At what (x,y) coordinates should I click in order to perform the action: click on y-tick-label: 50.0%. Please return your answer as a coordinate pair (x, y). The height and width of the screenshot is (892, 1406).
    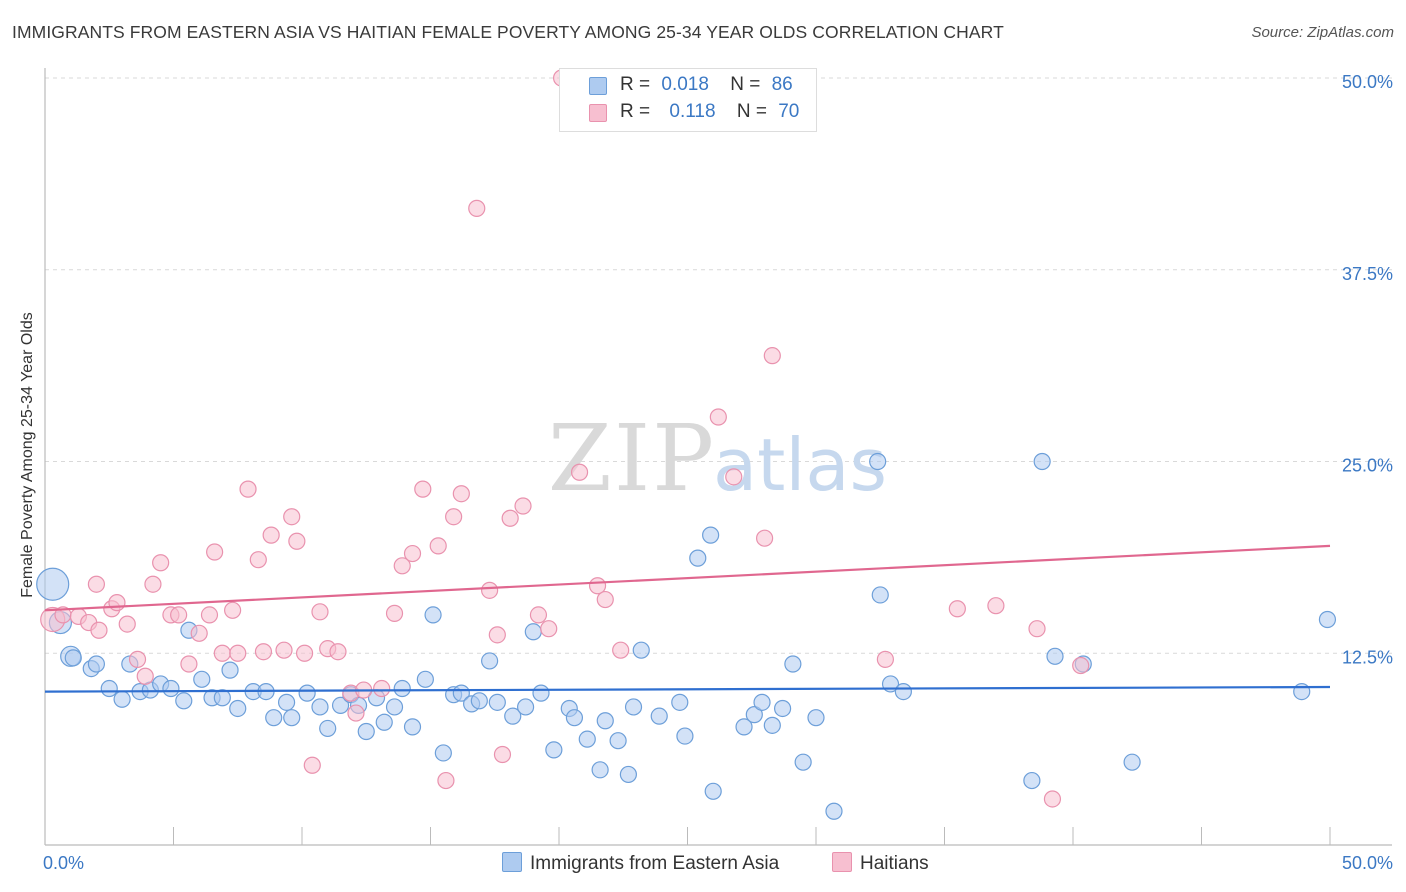
    Looking at the image, I should click on (1367, 82).